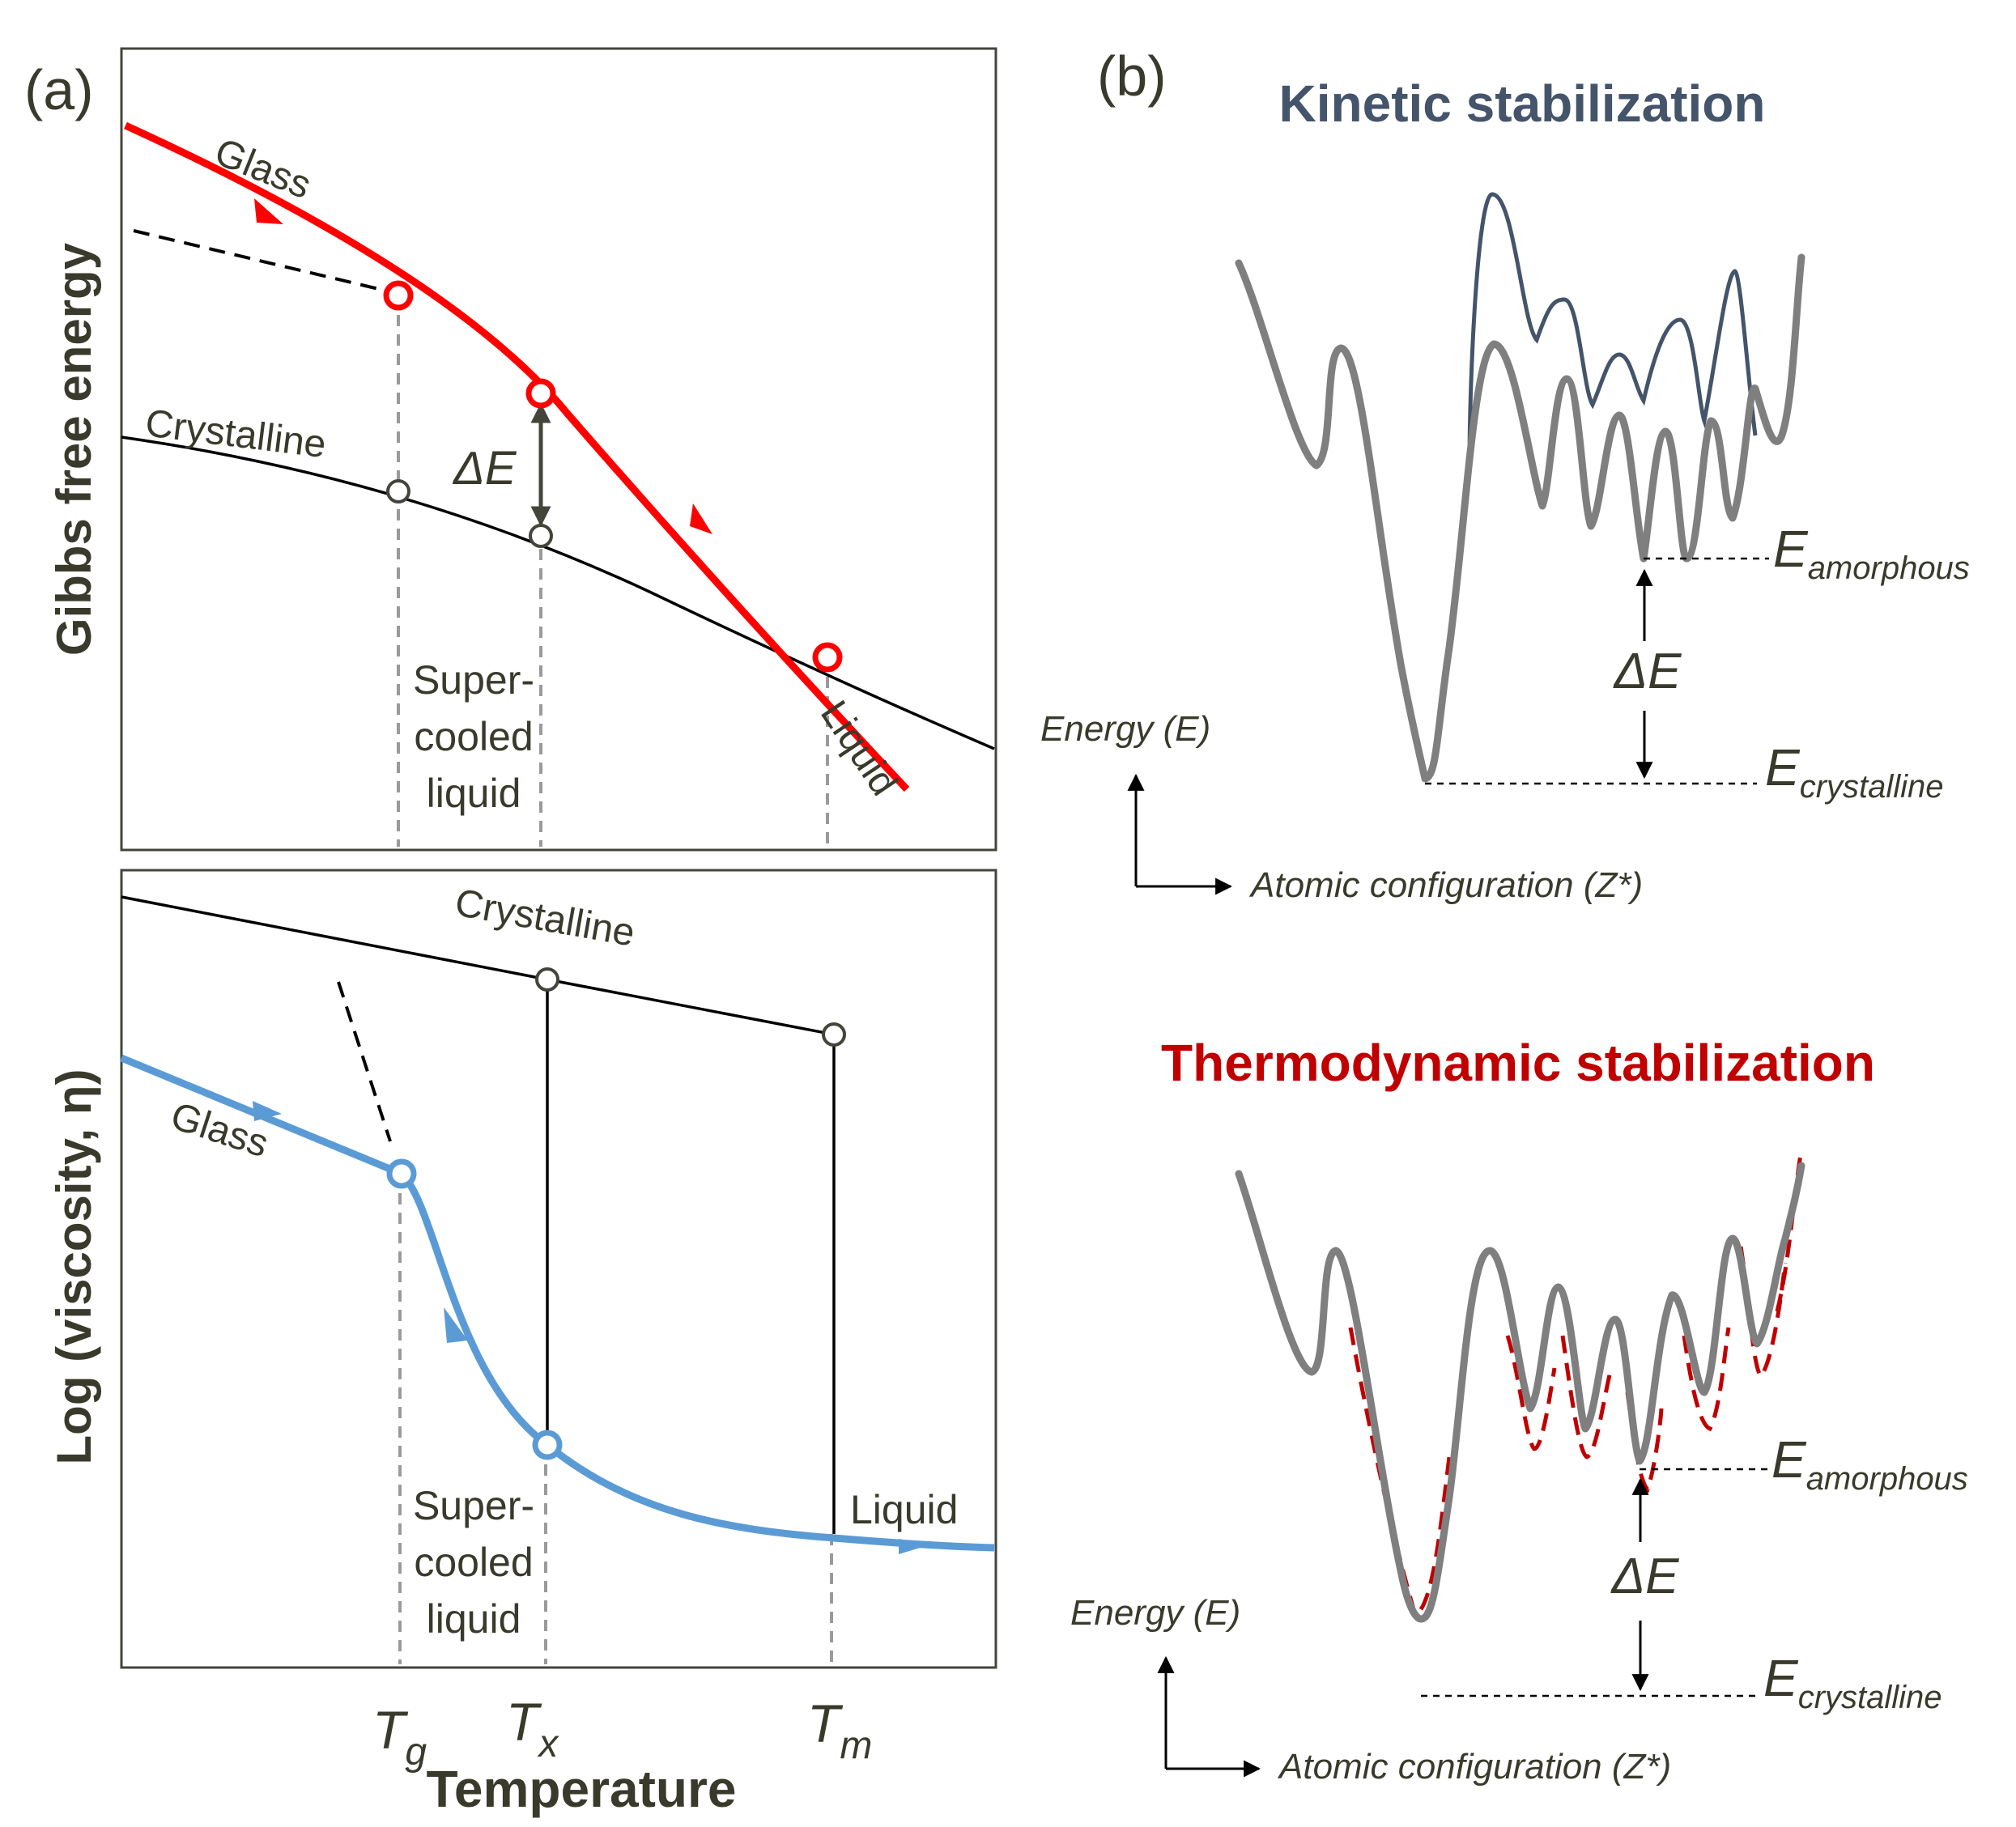 The width and height of the screenshot is (2016, 1827). What do you see at coordinates (1645, 1576) in the screenshot?
I see `thermo-delta-e-label: ΔE` at bounding box center [1645, 1576].